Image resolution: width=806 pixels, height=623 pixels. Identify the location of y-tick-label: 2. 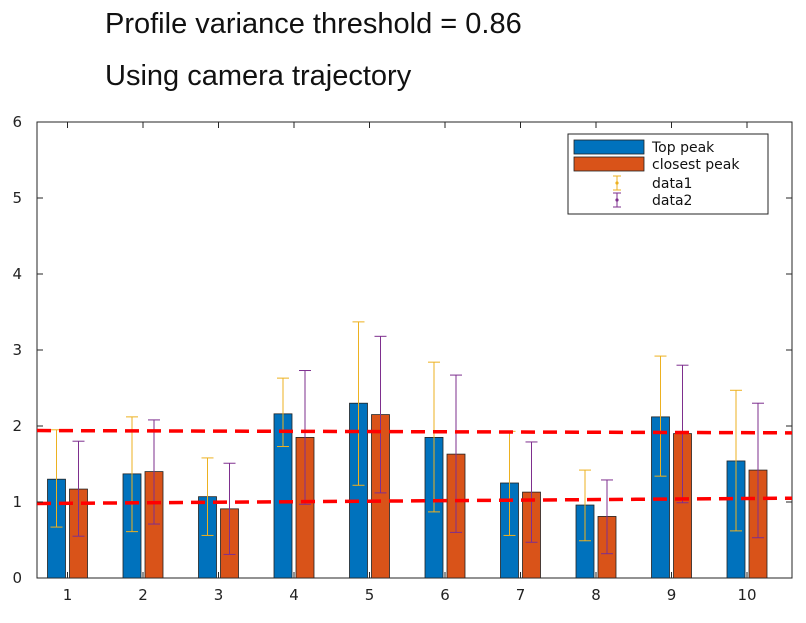
(17, 426).